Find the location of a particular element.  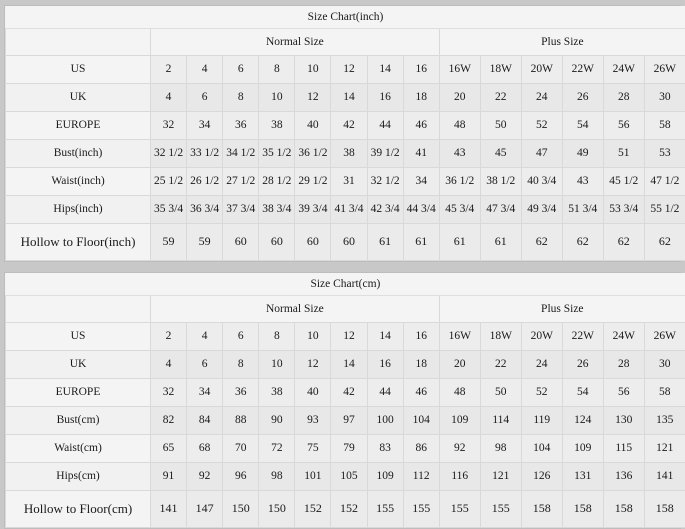

table-cell: 26 1/2 is located at coordinates (205, 181).